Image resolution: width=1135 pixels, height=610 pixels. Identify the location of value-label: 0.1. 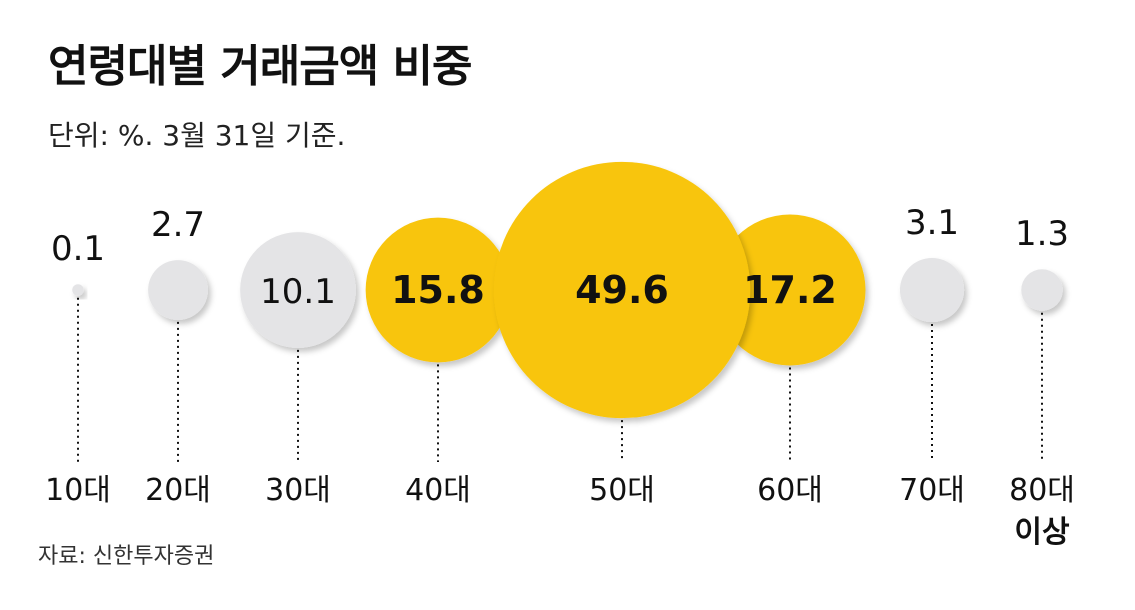
(78, 249).